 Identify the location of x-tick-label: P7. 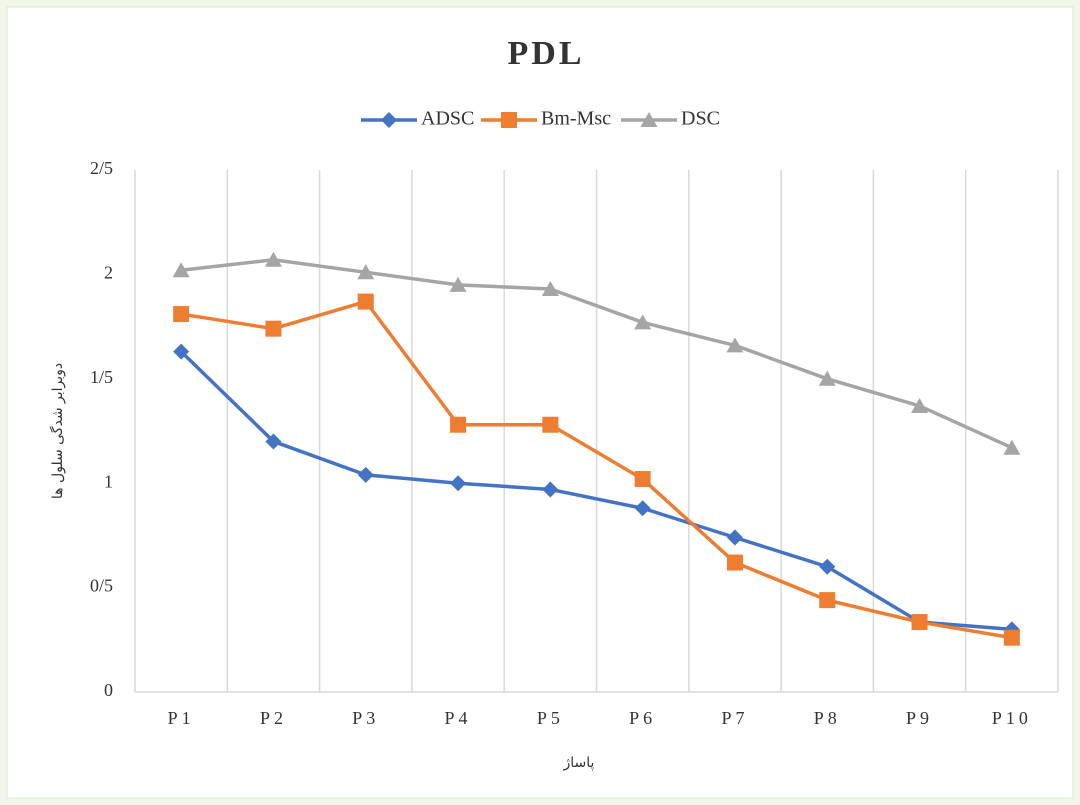
(734, 718).